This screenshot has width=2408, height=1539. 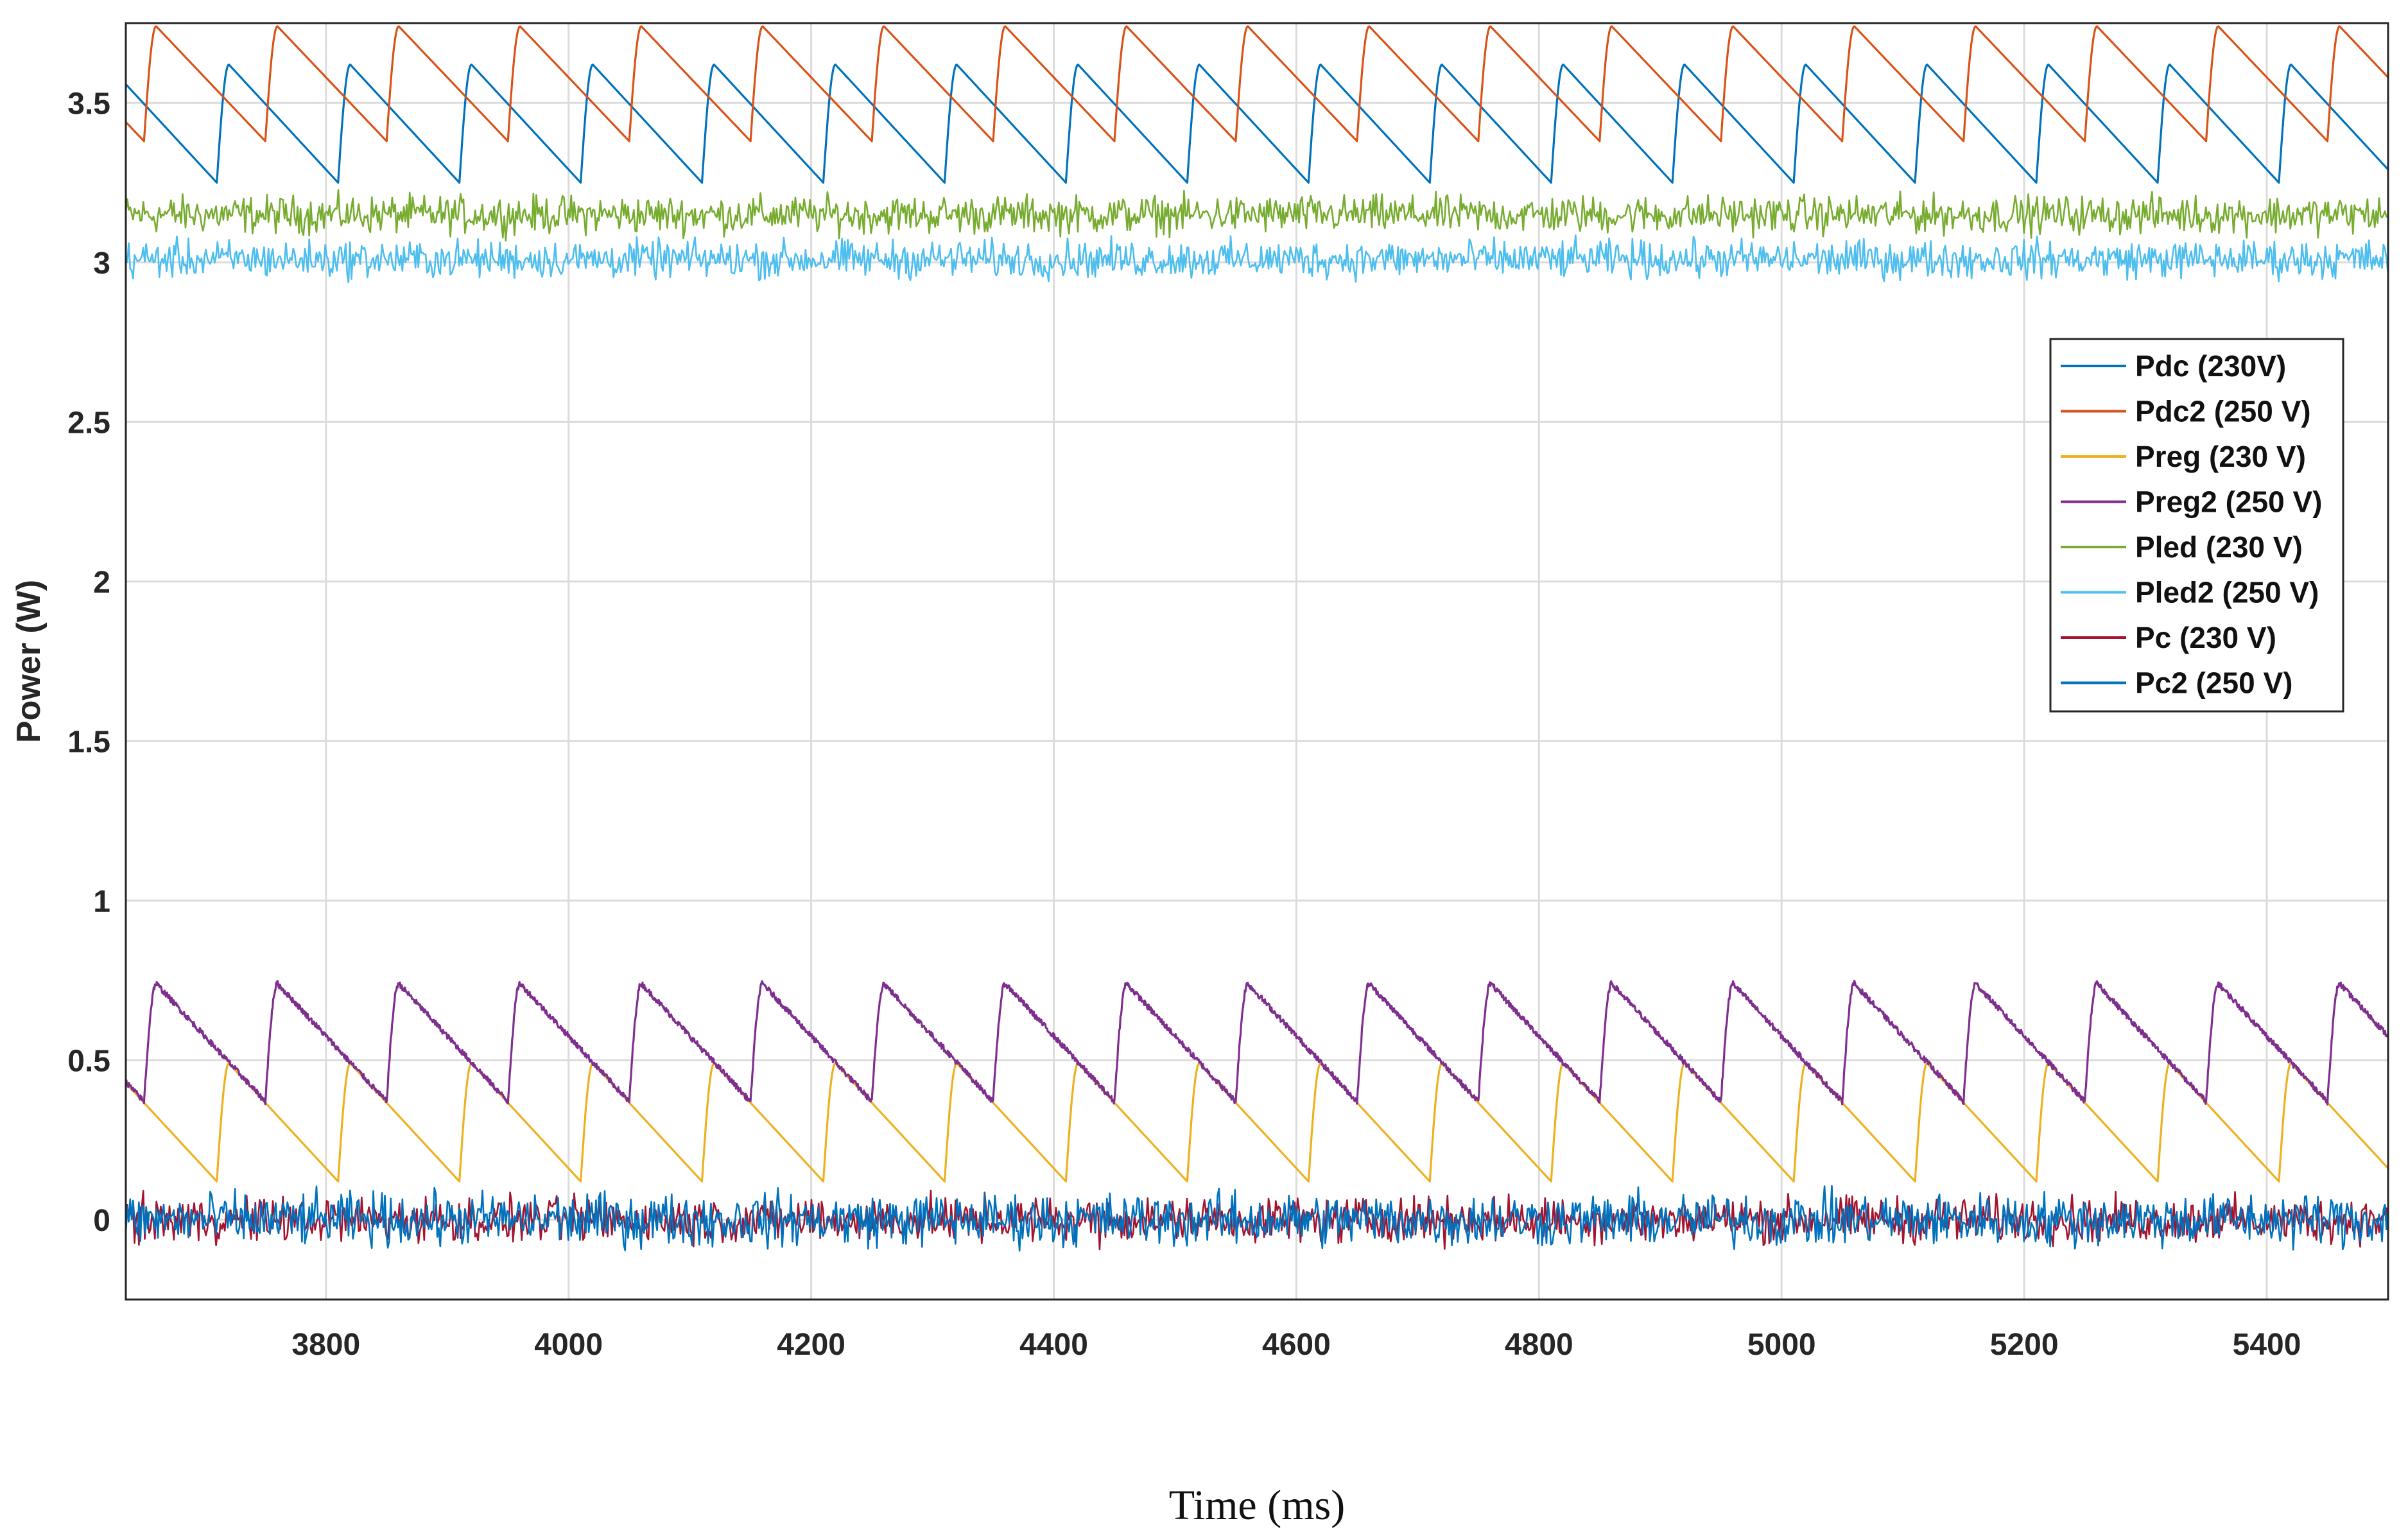 What do you see at coordinates (2228, 502) in the screenshot?
I see `legend-entry: Preg2 (250 V)` at bounding box center [2228, 502].